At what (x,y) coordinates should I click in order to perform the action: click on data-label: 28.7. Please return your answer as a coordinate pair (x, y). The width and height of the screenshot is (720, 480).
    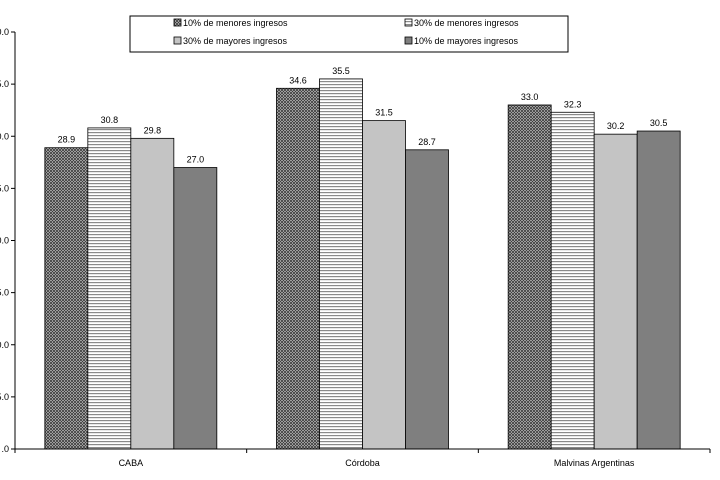
    Looking at the image, I should click on (427, 142).